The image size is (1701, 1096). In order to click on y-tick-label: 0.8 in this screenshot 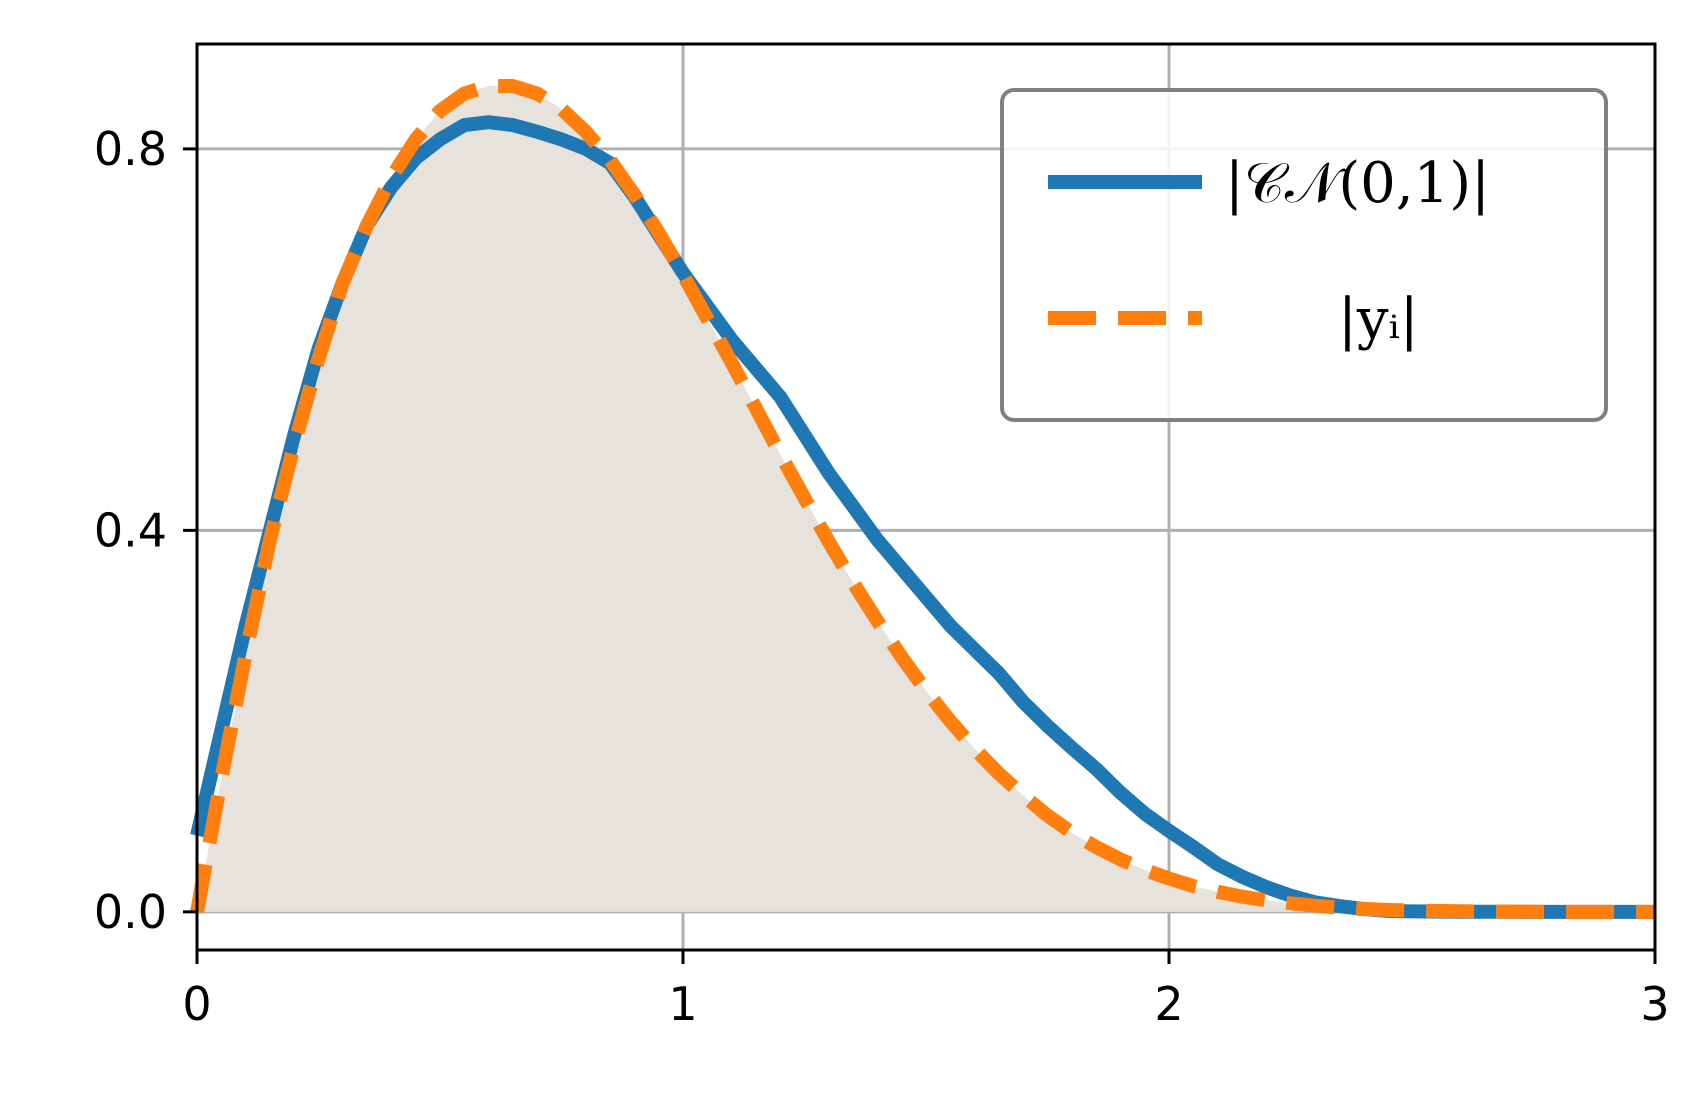, I will do `click(130, 149)`.